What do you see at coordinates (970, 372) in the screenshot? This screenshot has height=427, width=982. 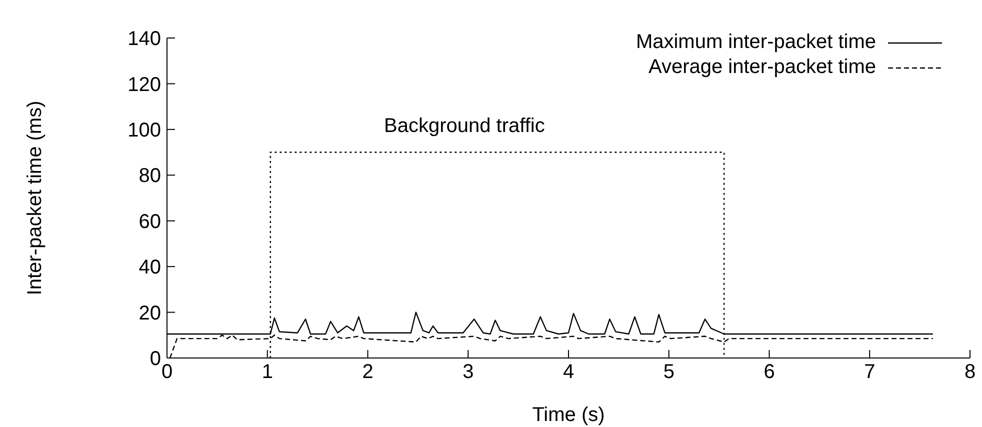 I see `x-tick-label: 8` at bounding box center [970, 372].